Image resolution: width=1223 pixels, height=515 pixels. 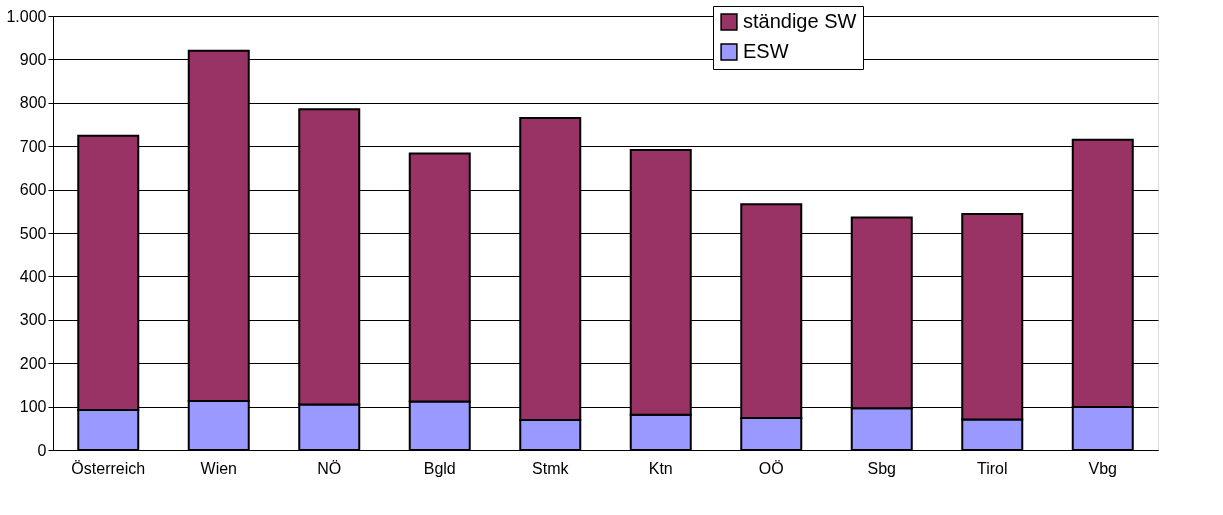 What do you see at coordinates (33, 407) in the screenshot?
I see `y-tick-label: 100` at bounding box center [33, 407].